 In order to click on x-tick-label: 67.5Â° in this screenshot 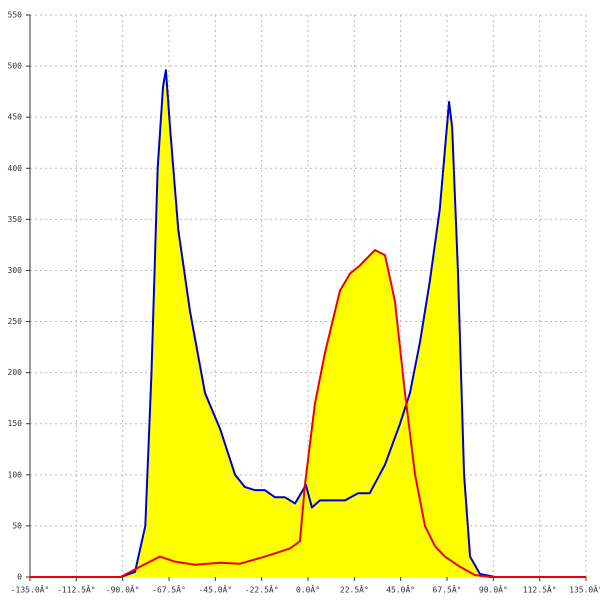, I will do `click(447, 589)`.